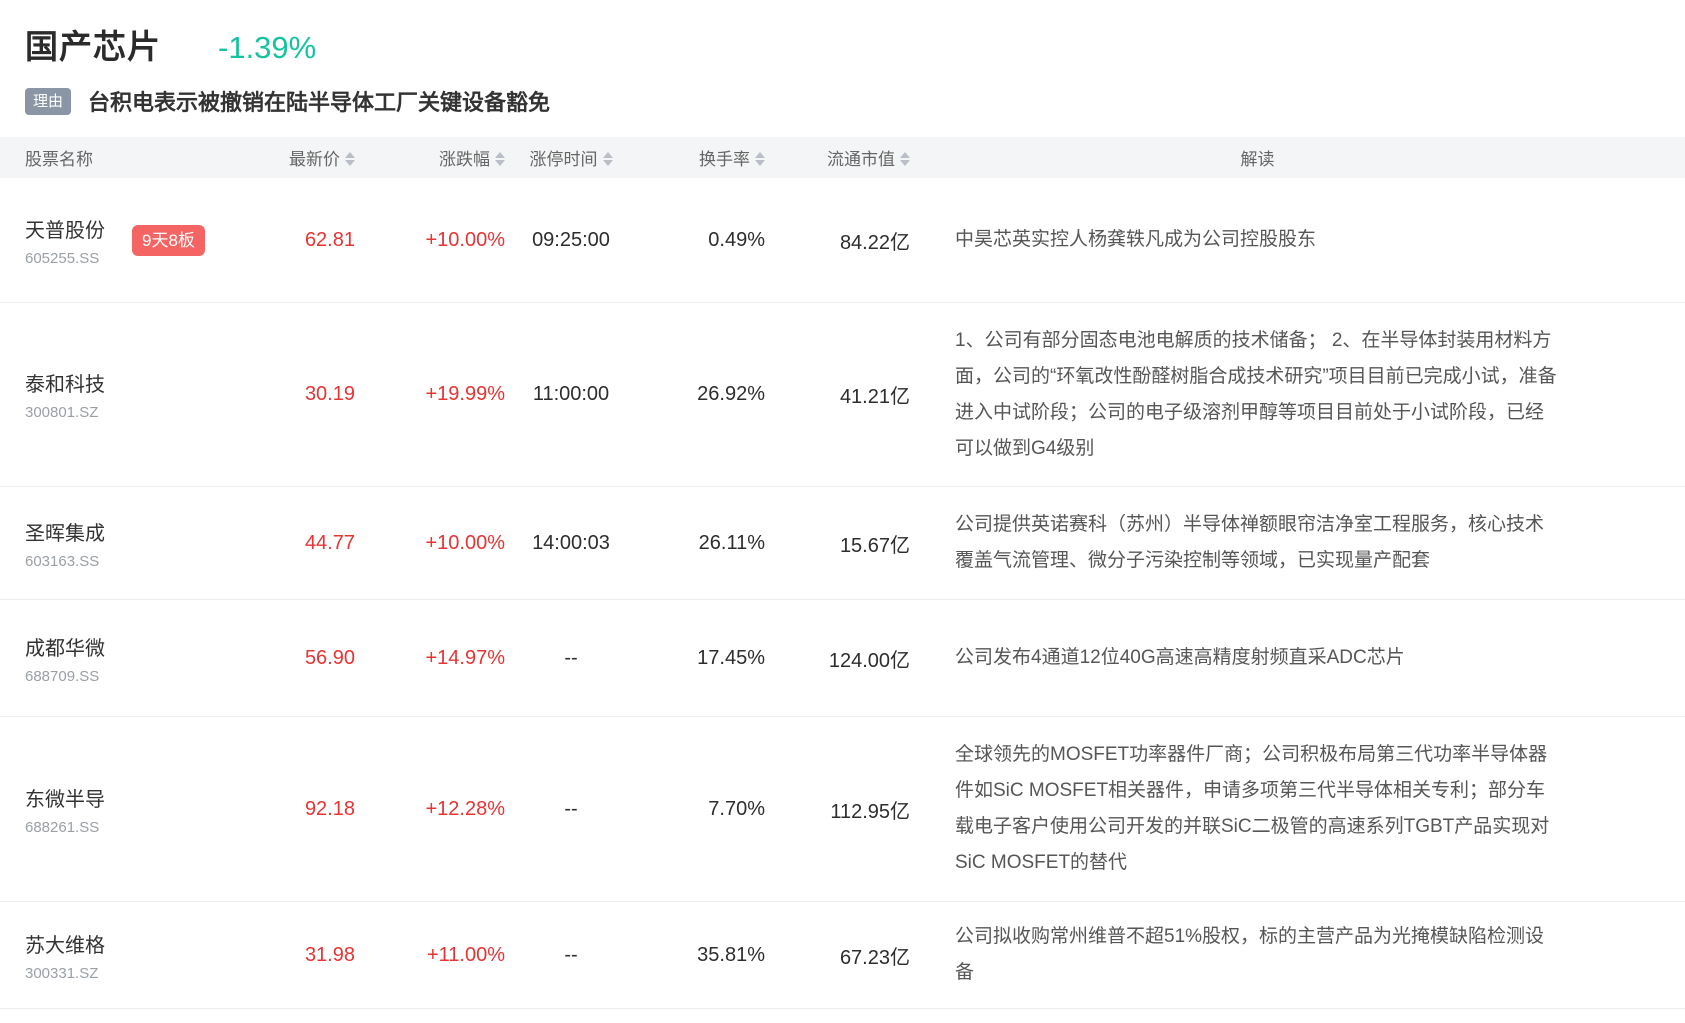 The image size is (1685, 1023). I want to click on name-block: 泰和科技 300801.SZ, so click(65, 394).